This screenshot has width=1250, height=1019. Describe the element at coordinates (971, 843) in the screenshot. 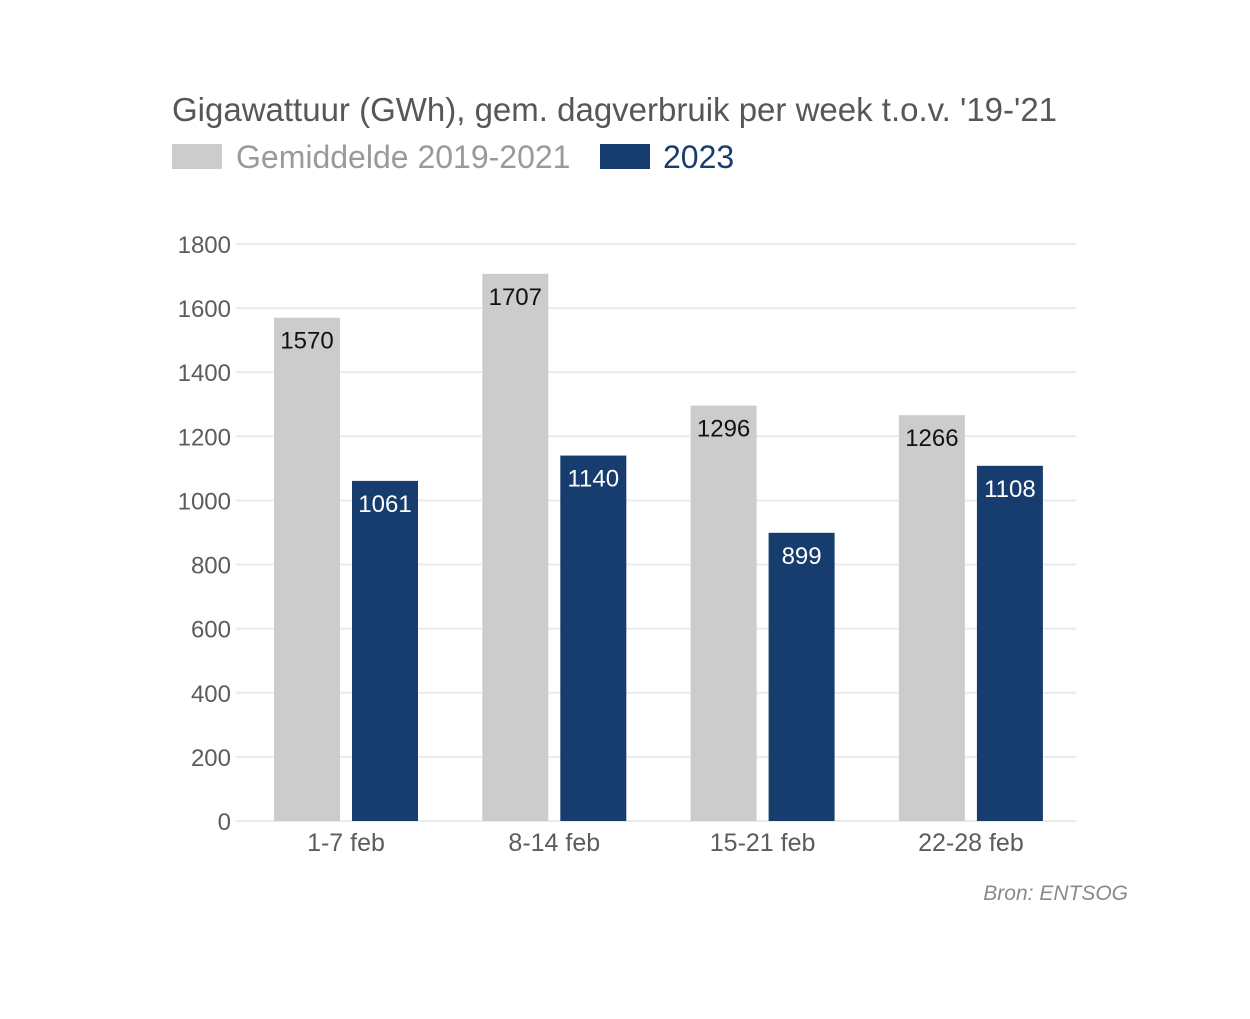

I see `x-tick-label: 22-28 feb` at that location.